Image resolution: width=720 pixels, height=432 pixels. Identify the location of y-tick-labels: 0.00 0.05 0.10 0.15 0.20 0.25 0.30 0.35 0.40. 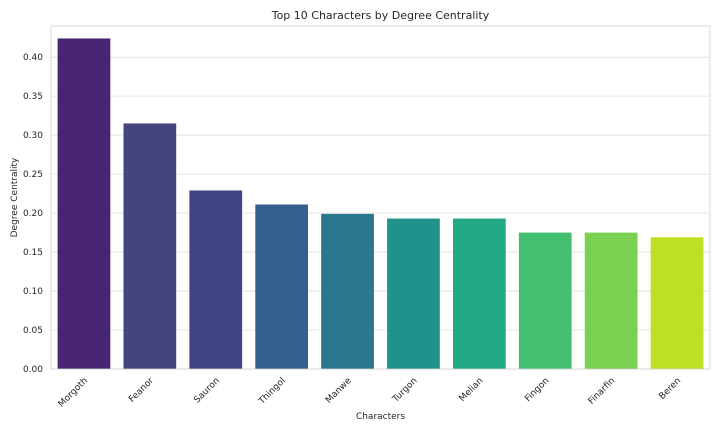
(33, 214).